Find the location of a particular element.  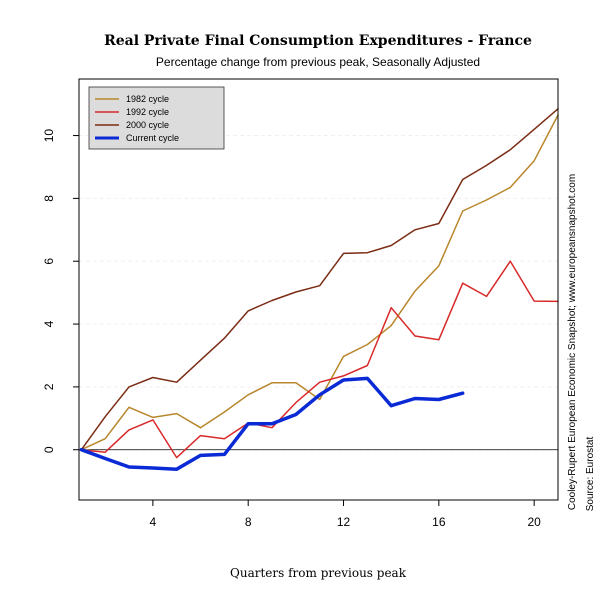

y-tick-label: 8 is located at coordinates (49, 198).